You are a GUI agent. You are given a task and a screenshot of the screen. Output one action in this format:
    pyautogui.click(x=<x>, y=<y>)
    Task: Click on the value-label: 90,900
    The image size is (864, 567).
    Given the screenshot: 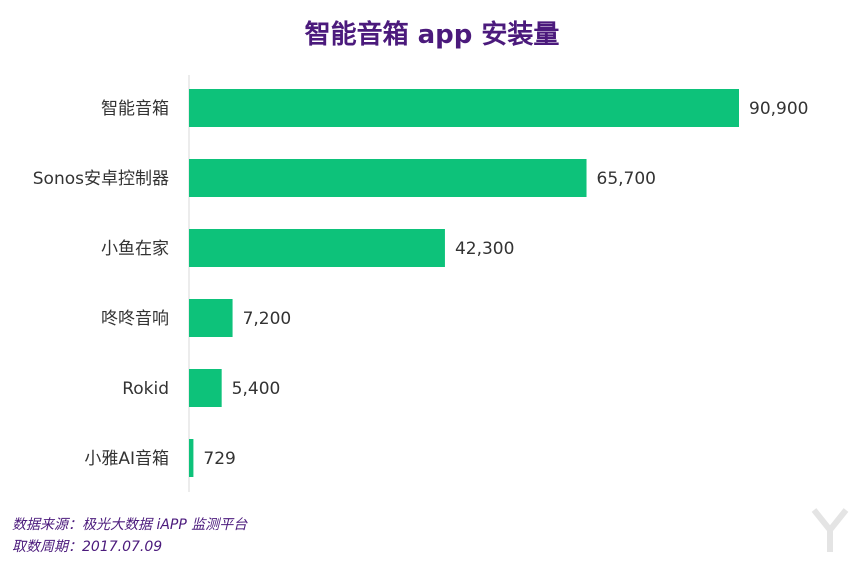 What is the action you would take?
    pyautogui.click(x=778, y=109)
    